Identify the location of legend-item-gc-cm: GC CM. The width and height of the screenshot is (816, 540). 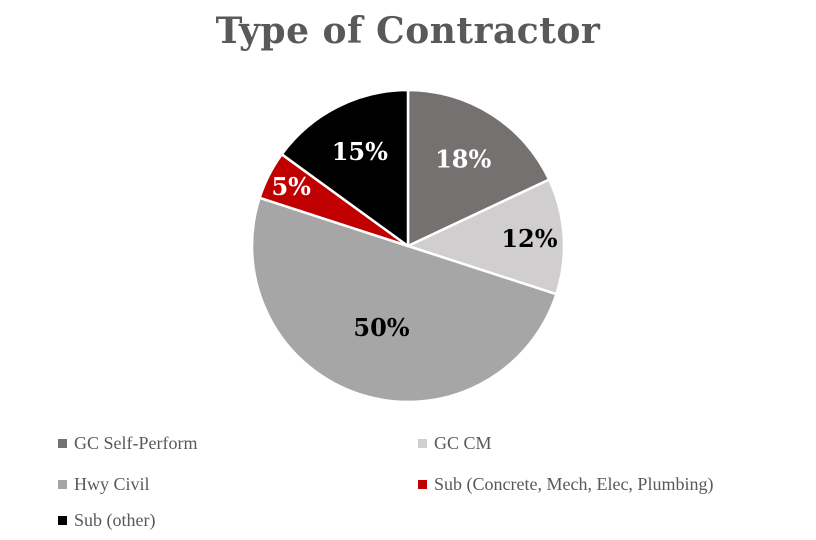
(455, 443).